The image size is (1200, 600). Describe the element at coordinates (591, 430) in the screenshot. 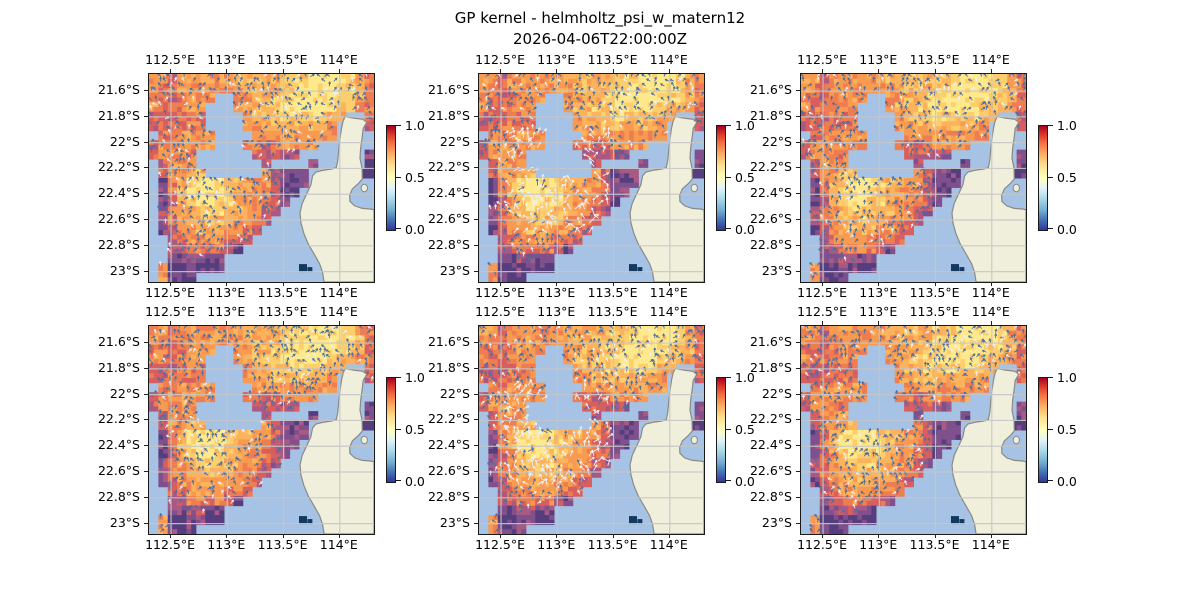

I see `map-axes-panel-r1c1` at that location.